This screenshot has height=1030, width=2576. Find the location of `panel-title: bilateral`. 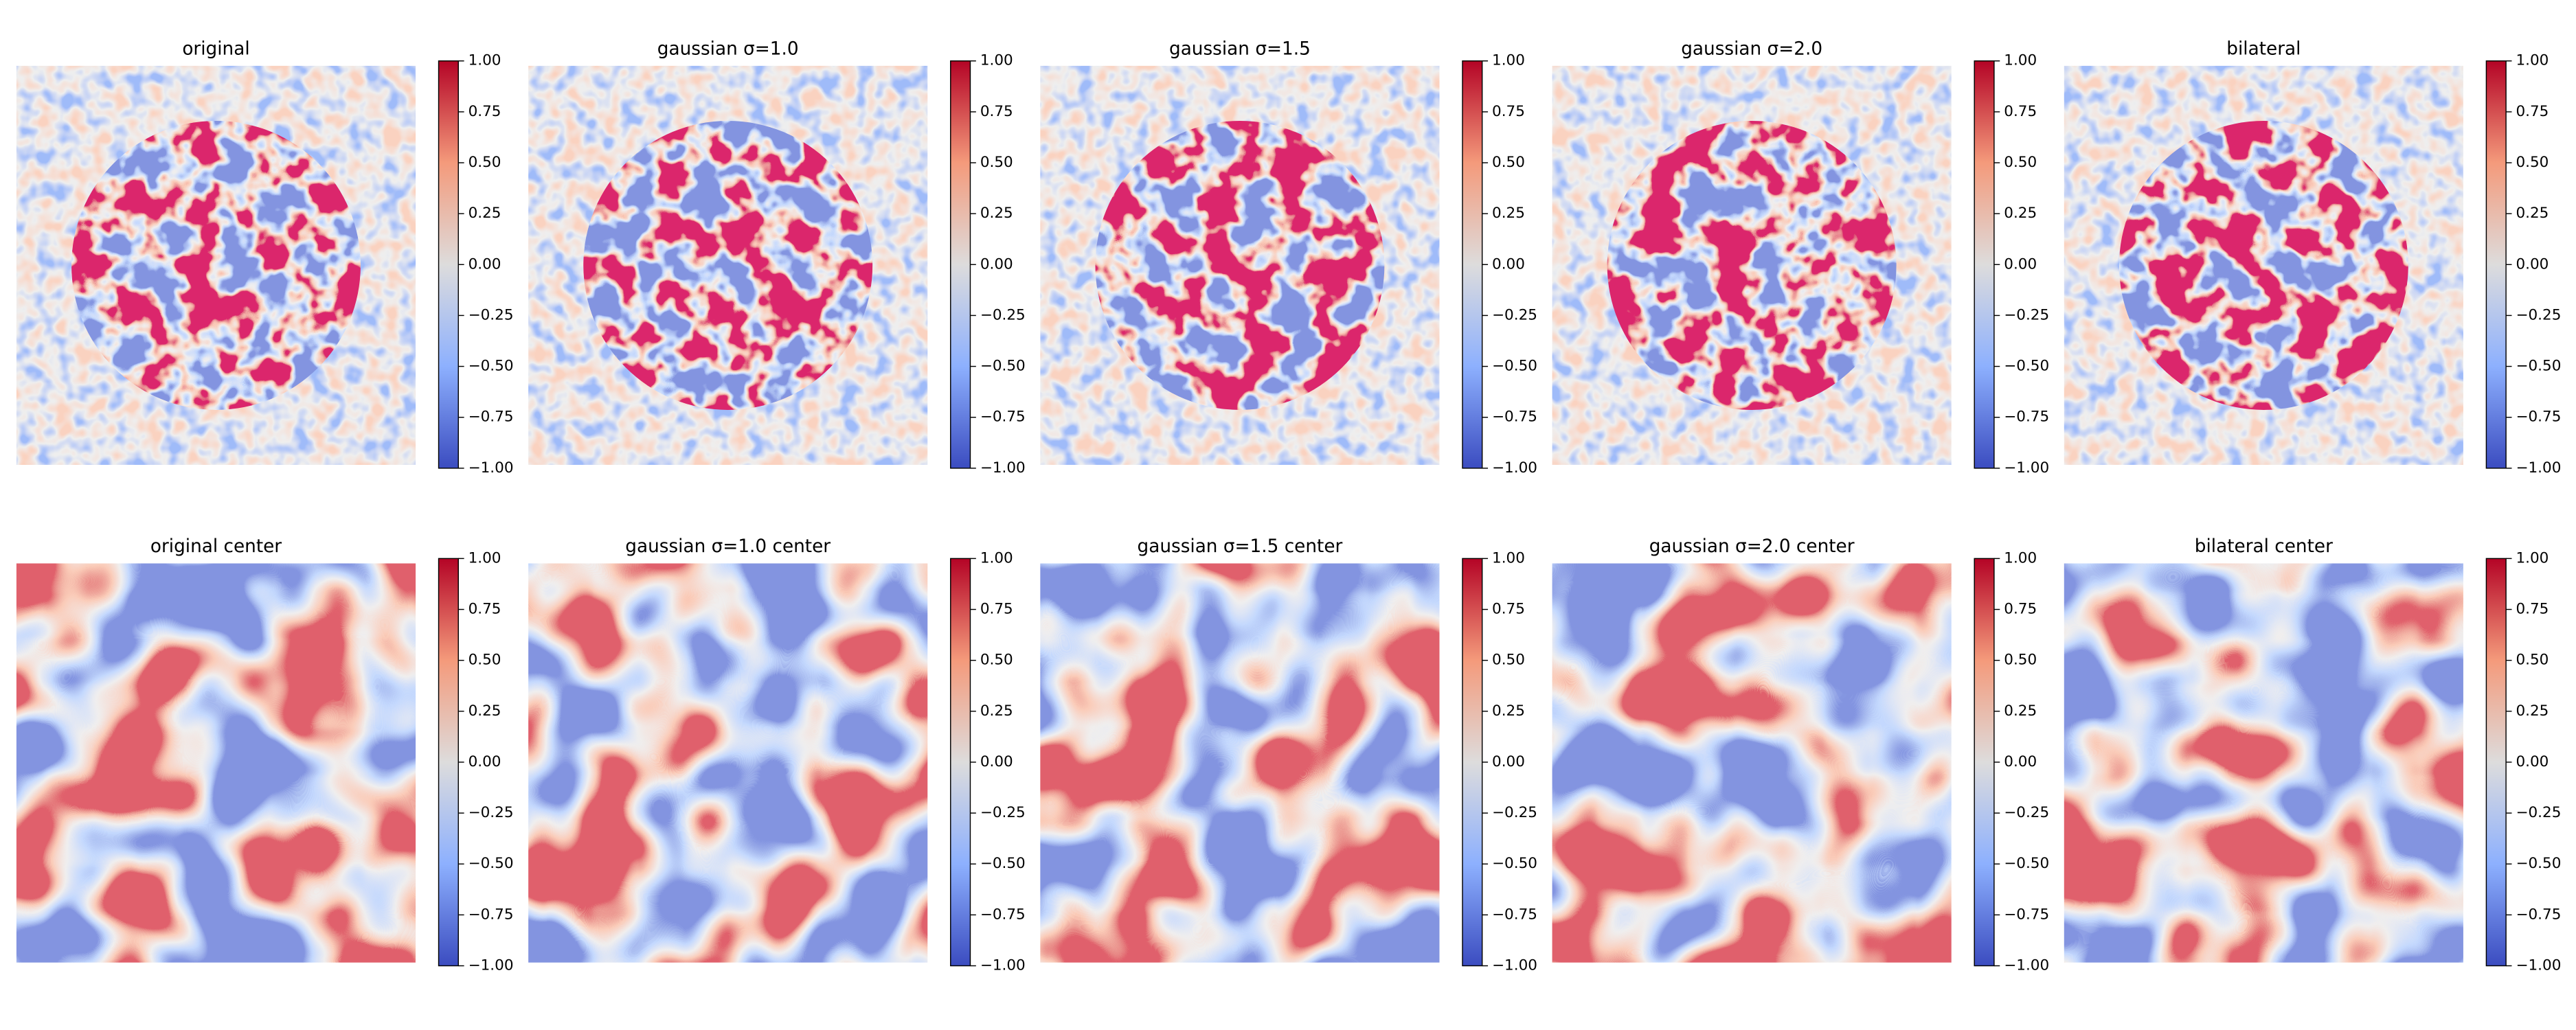

panel-title: bilateral is located at coordinates (2263, 48).